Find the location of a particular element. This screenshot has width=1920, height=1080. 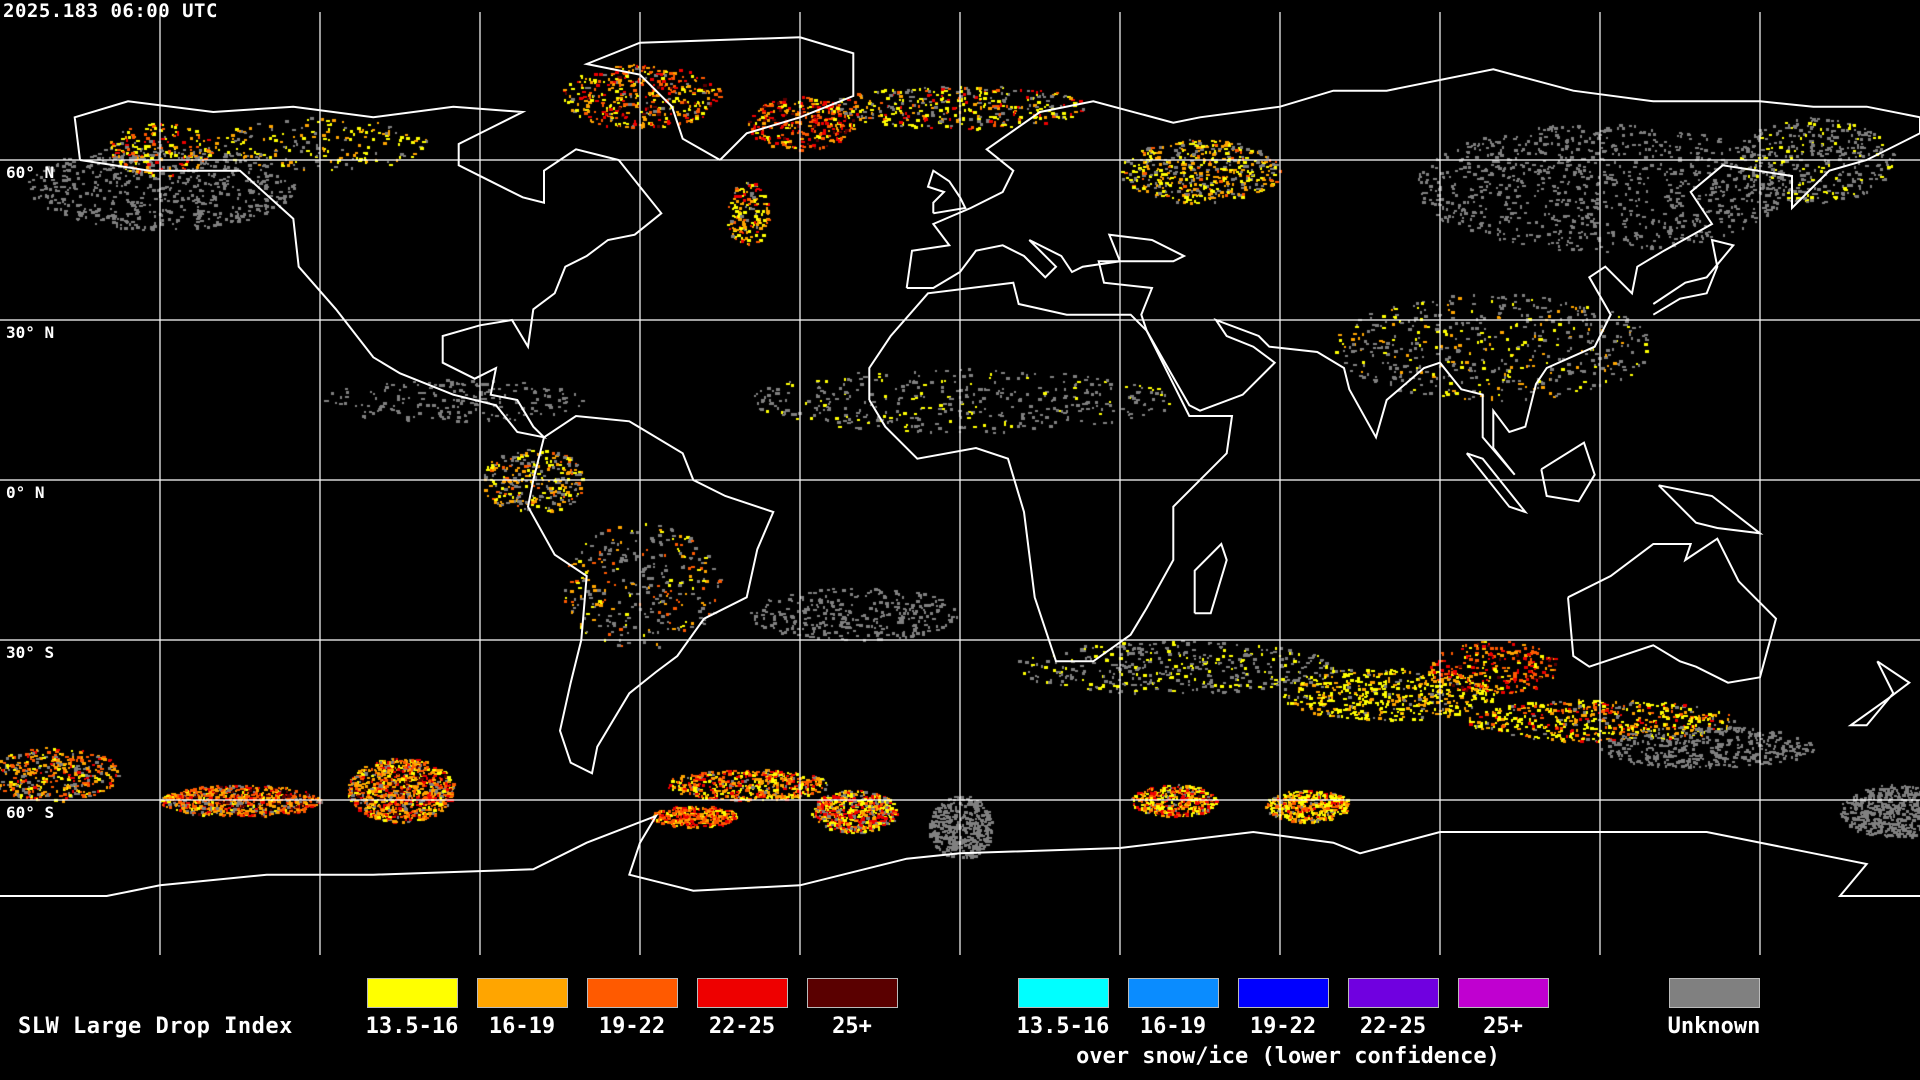

timestamp: 2025.183 06:00 UTC is located at coordinates (110, 11).